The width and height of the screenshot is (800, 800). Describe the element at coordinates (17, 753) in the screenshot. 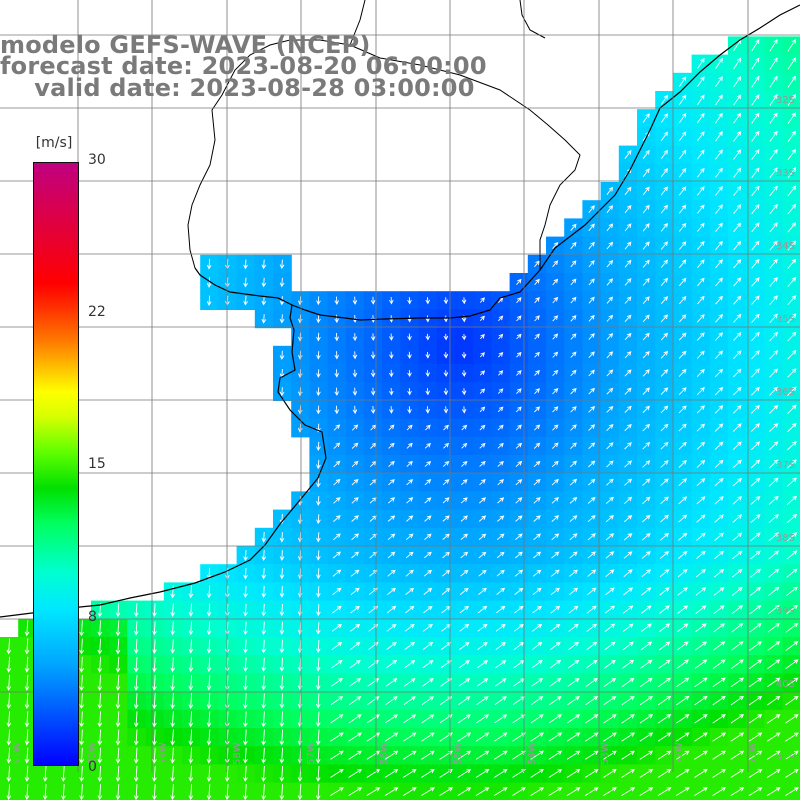

I see `longitude-label: 61W` at that location.